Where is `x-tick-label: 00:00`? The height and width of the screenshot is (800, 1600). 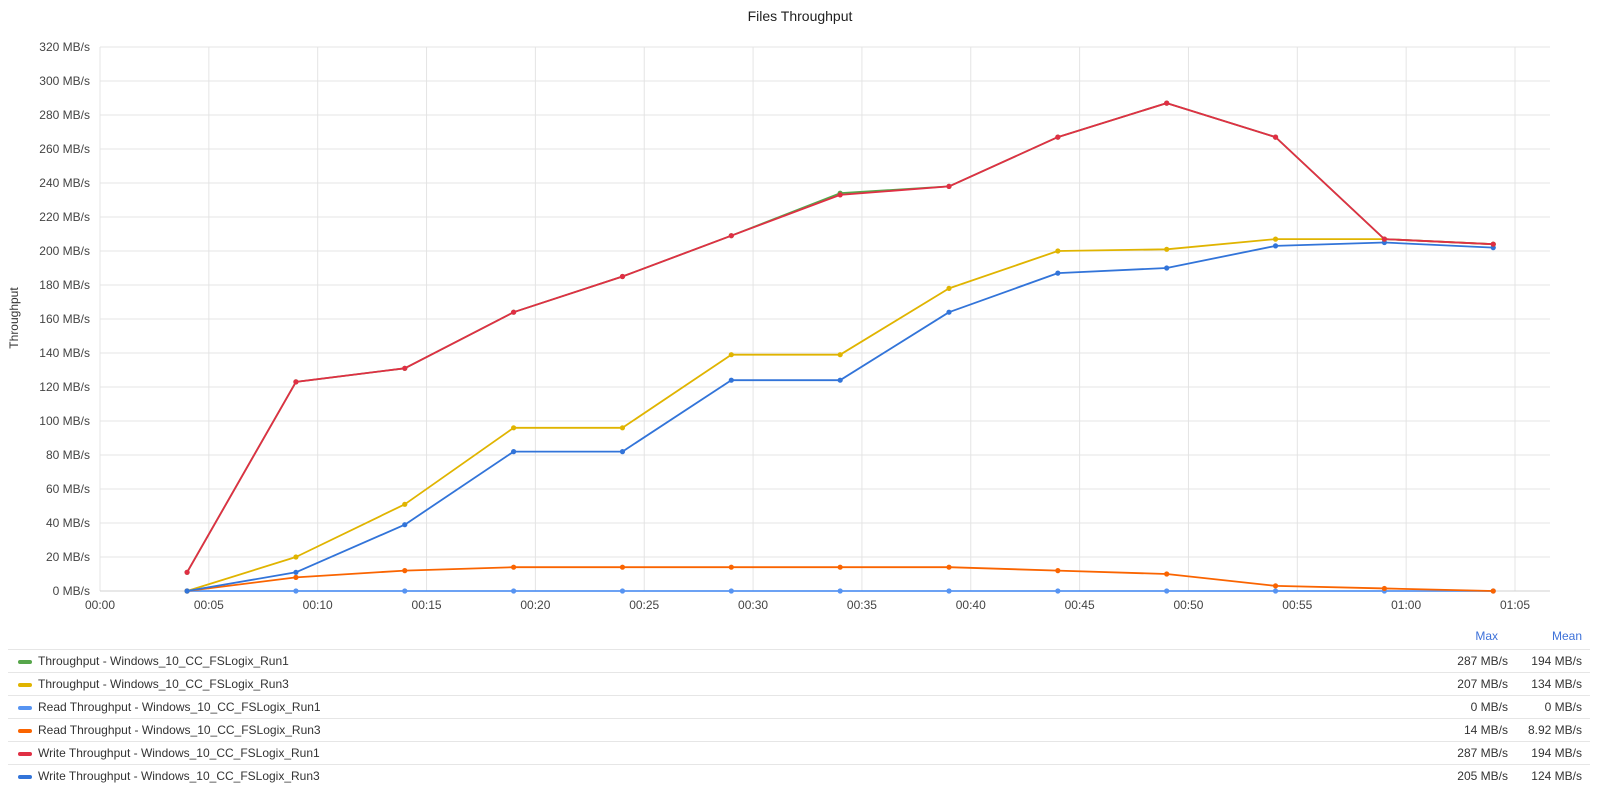 x-tick-label: 00:00 is located at coordinates (100, 605).